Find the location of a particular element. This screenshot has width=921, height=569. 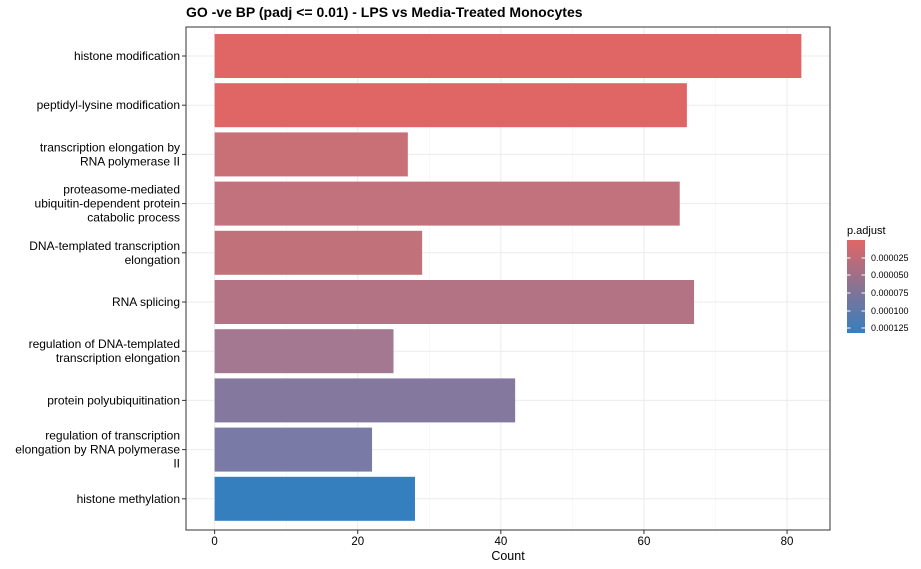

x-axis-ticks: 0 20 40 60 80 is located at coordinates (502, 539).